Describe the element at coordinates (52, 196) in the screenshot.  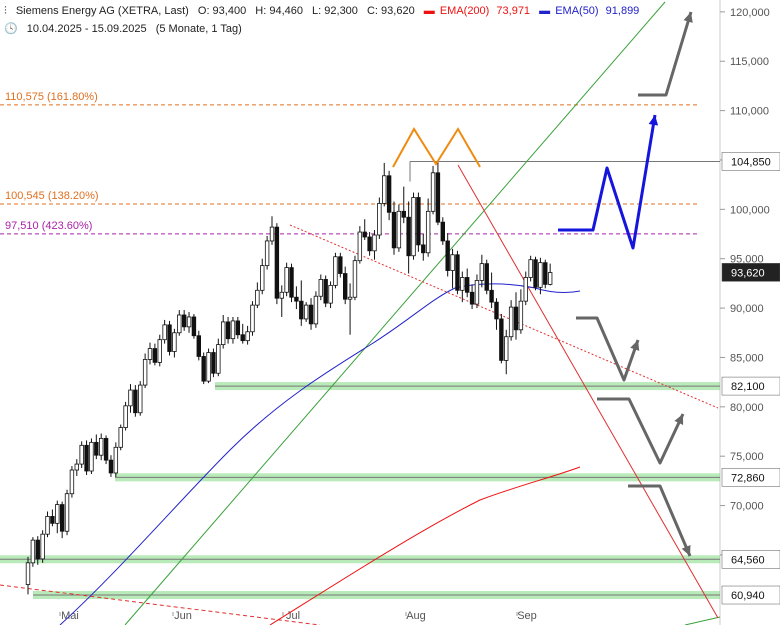
I see `fib-level-label: 100,545 (138.20%)` at that location.